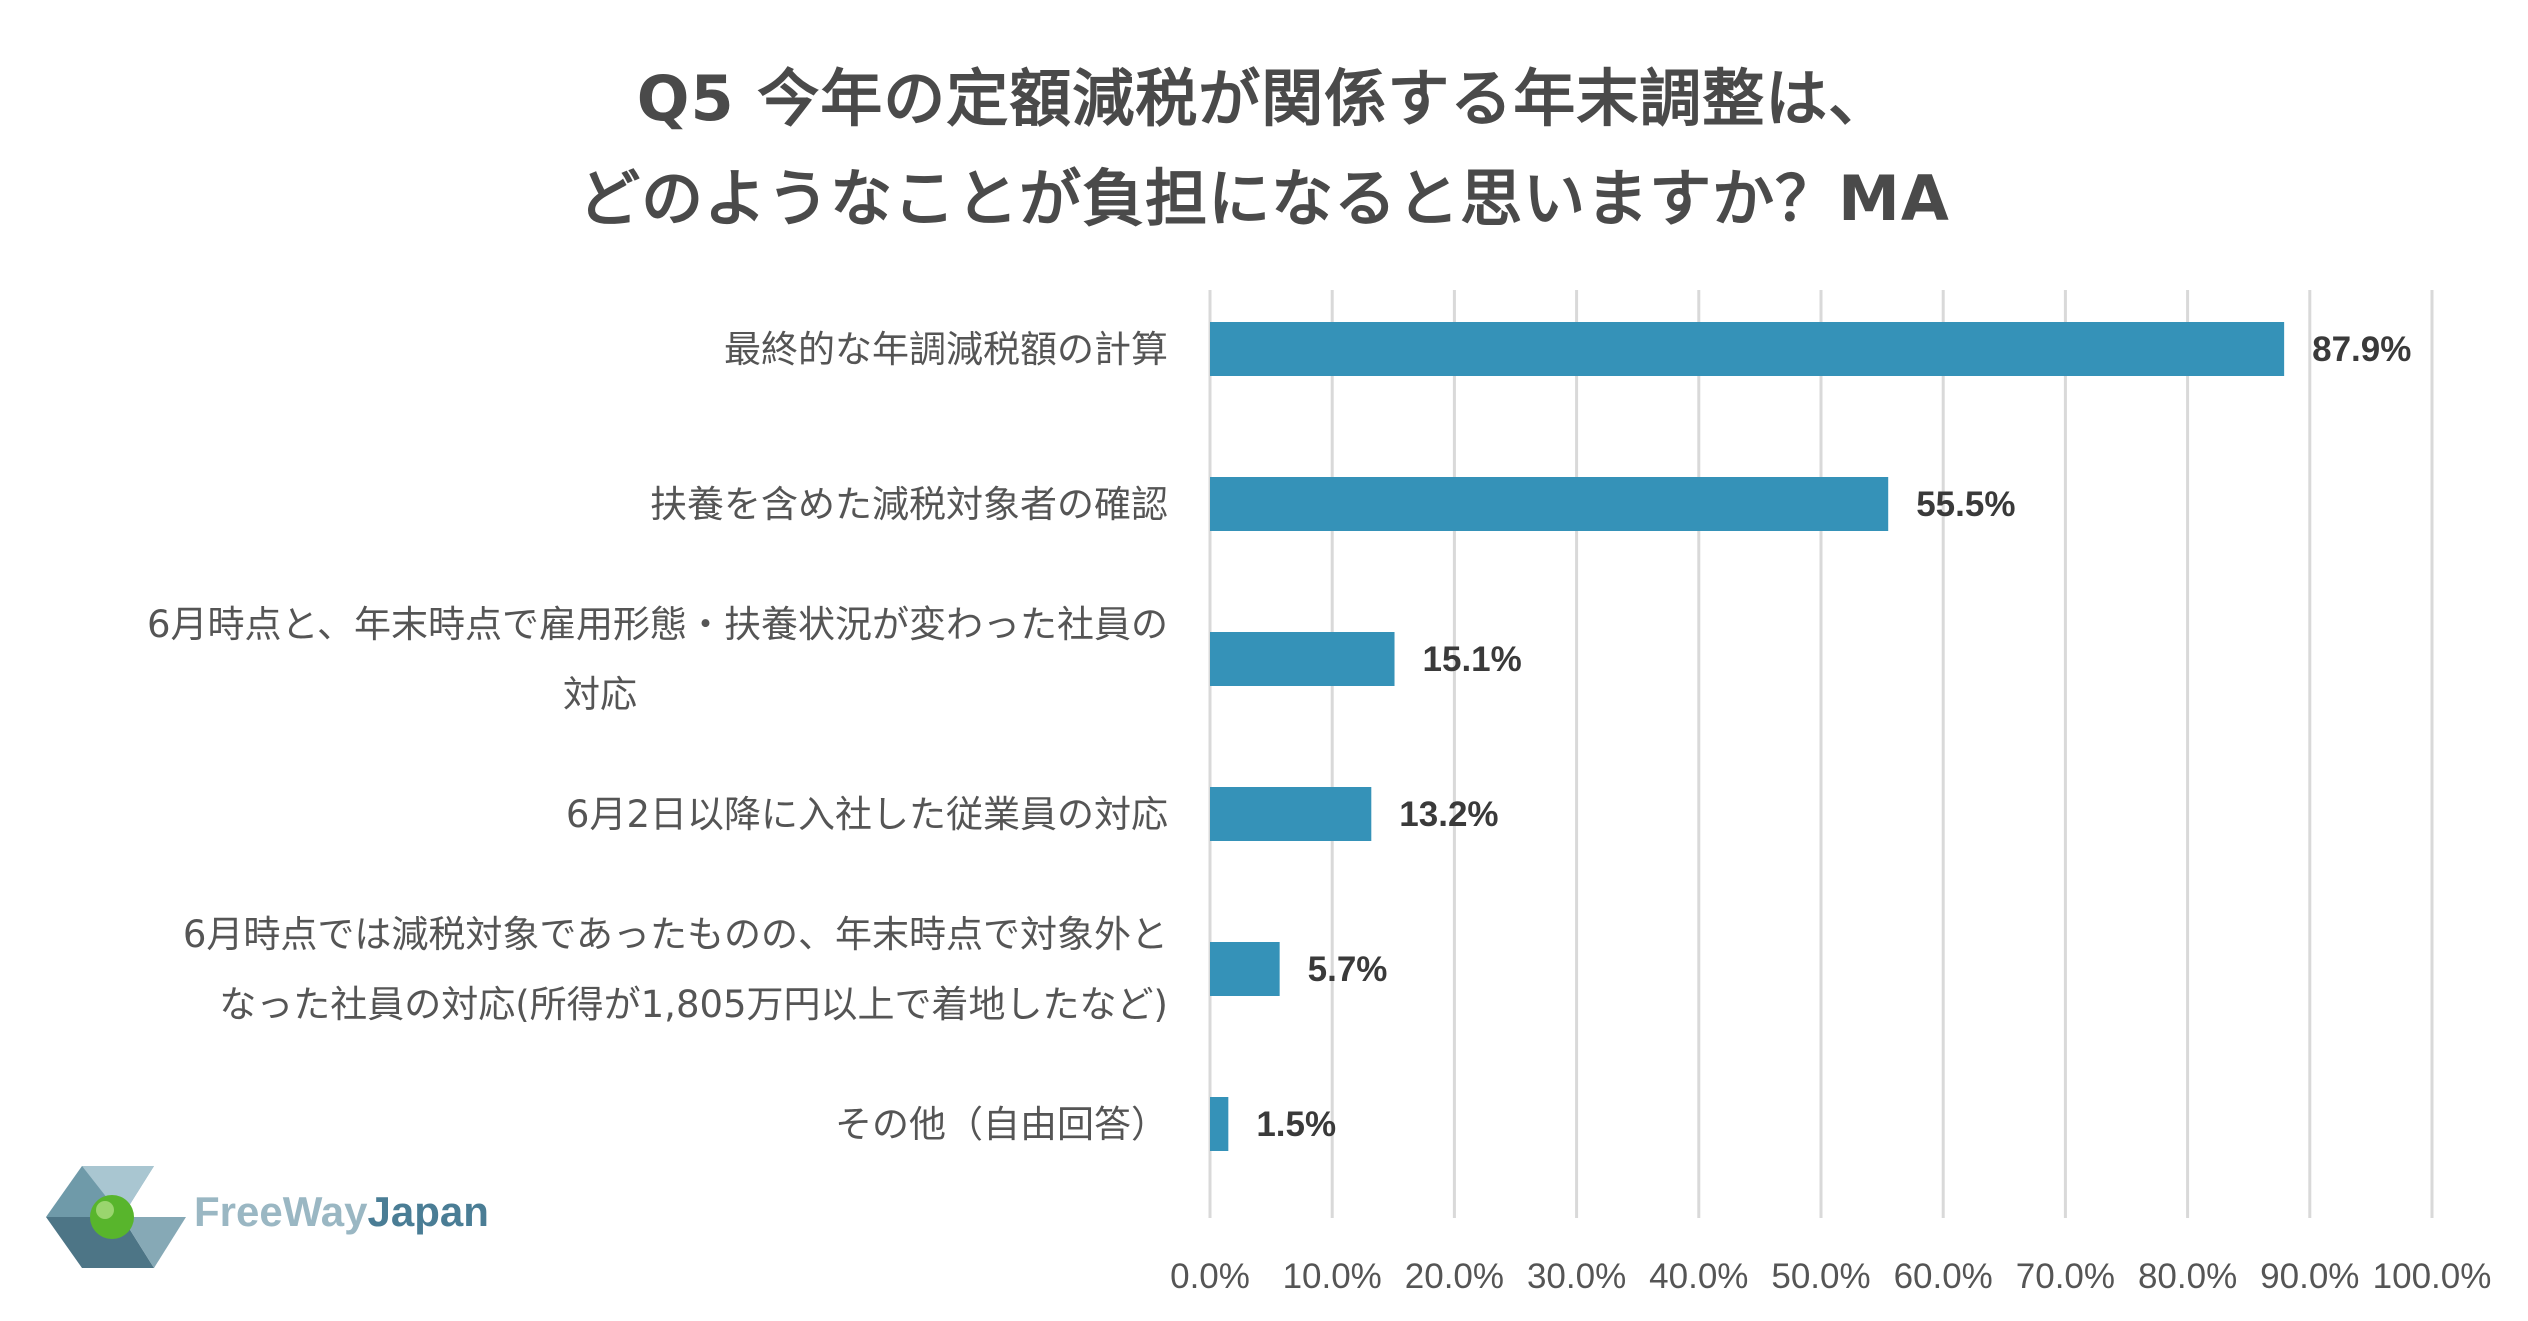 The image size is (2528, 1321). Describe the element at coordinates (2361, 349) in the screenshot. I see `data-label: 87.9%` at that location.